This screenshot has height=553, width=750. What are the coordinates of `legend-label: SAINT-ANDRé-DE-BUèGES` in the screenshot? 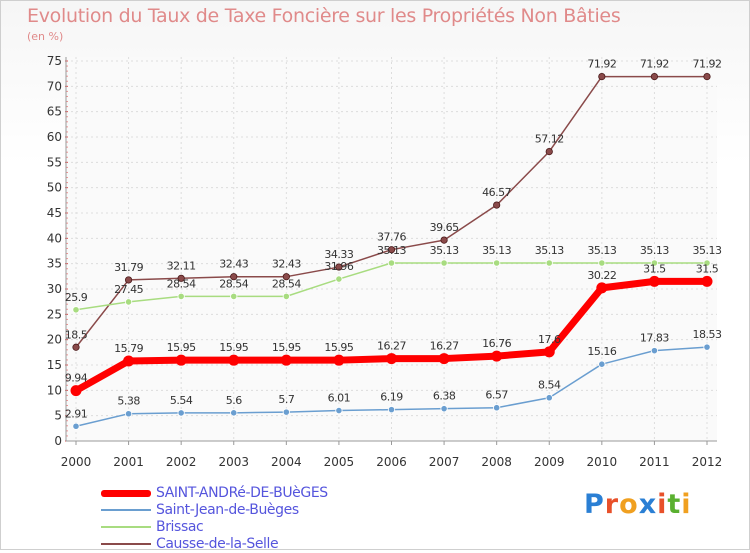 It's located at (242, 493).